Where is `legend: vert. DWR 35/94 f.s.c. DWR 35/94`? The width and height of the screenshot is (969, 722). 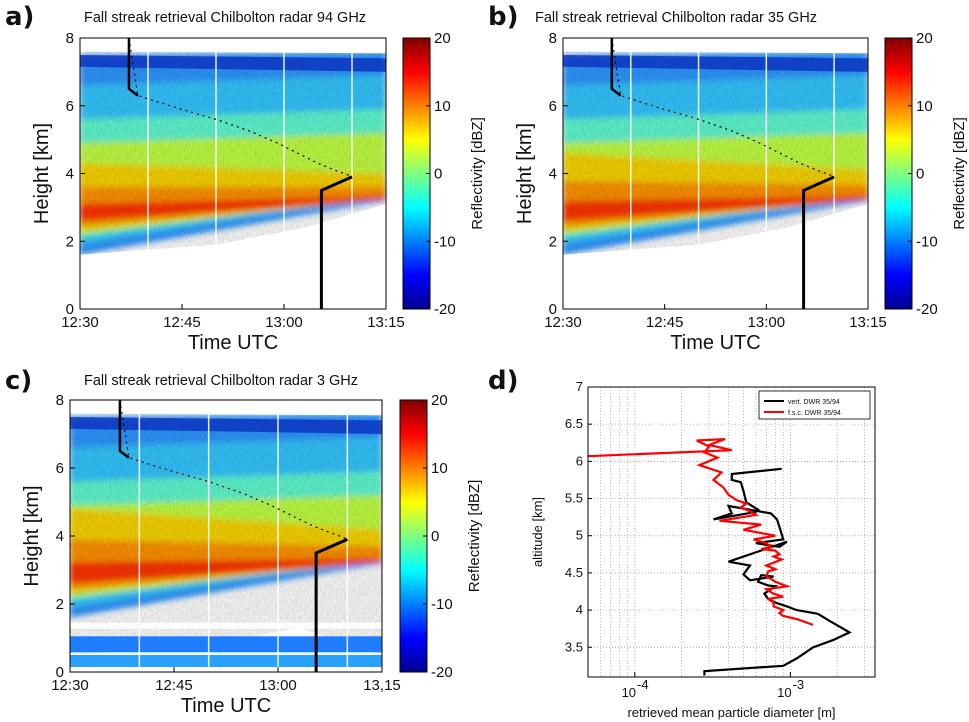 legend: vert. DWR 35/94 f.s.c. DWR 35/94 is located at coordinates (814, 405).